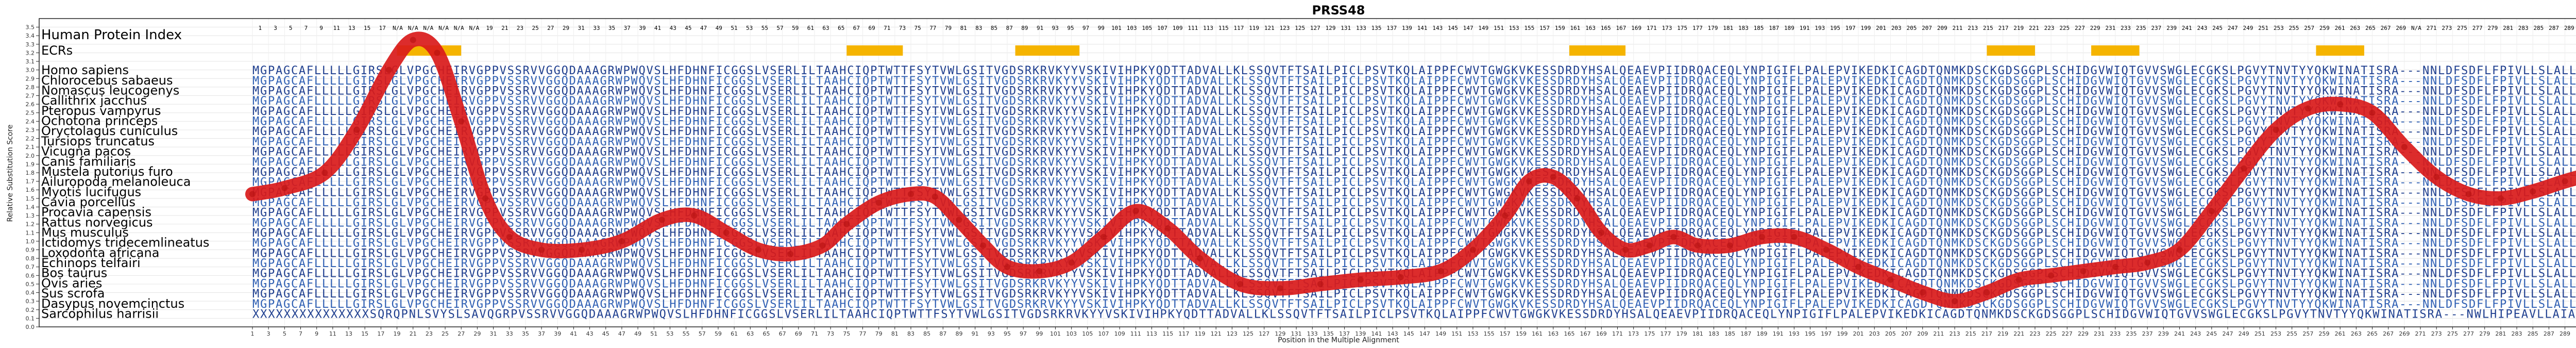 The image size is (2576, 348). What do you see at coordinates (30, 327) in the screenshot?
I see `y-tick-label: 0.0` at bounding box center [30, 327].